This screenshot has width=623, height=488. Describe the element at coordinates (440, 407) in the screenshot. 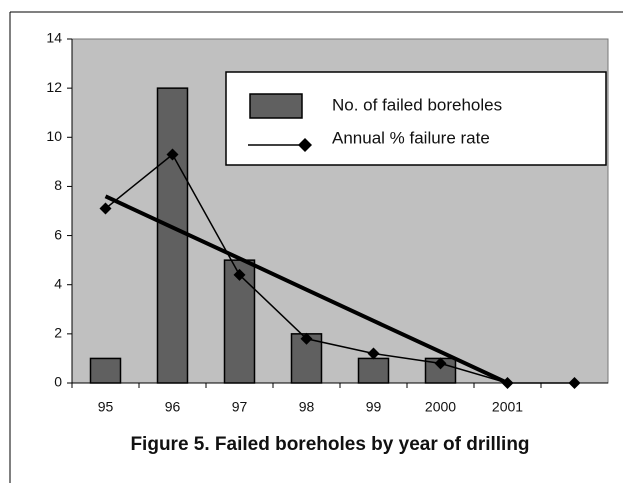

I see `x-tick-label: 2000` at that location.